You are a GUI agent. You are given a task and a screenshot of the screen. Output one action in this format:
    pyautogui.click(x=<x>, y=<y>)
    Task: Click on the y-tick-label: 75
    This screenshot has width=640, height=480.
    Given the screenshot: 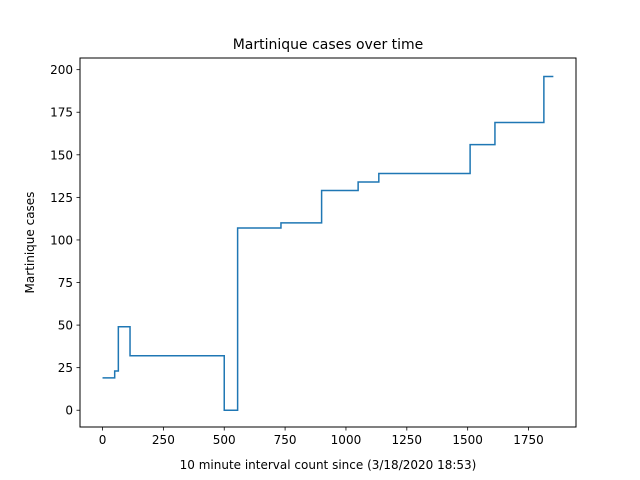 What is the action you would take?
    pyautogui.click(x=65, y=283)
    